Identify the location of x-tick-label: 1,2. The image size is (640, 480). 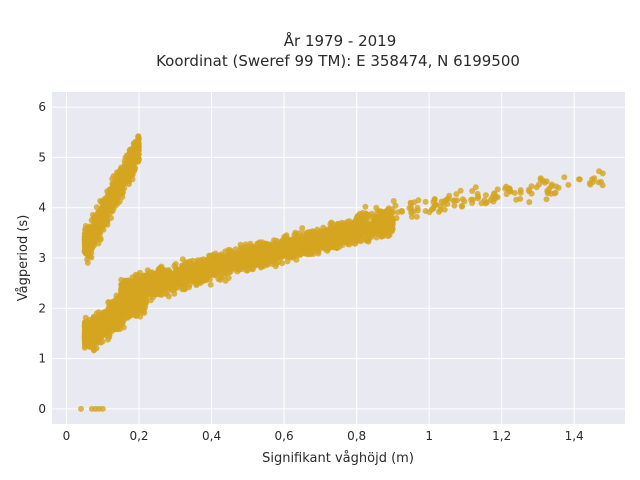
(501, 436).